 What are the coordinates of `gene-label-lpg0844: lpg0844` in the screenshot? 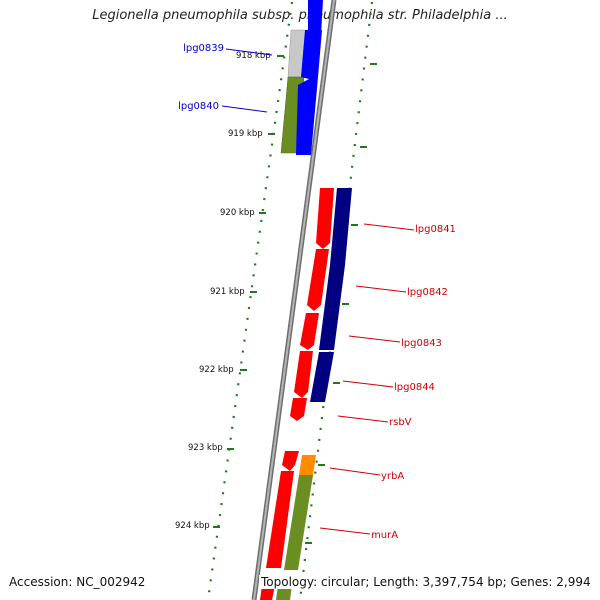 It's located at (414, 387).